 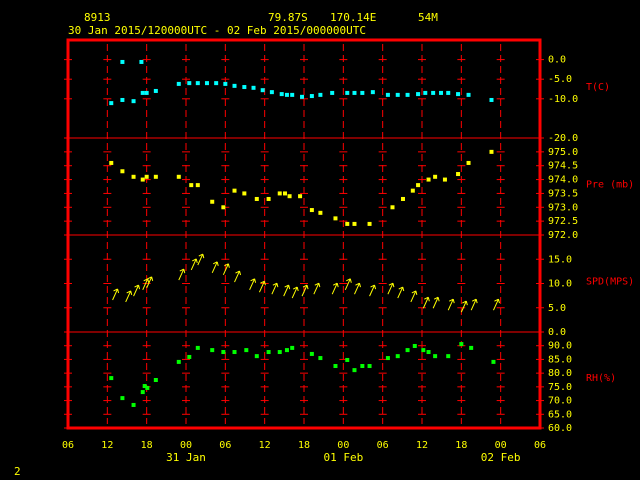 I want to click on y-tick-label: -5.0, so click(x=560, y=79).